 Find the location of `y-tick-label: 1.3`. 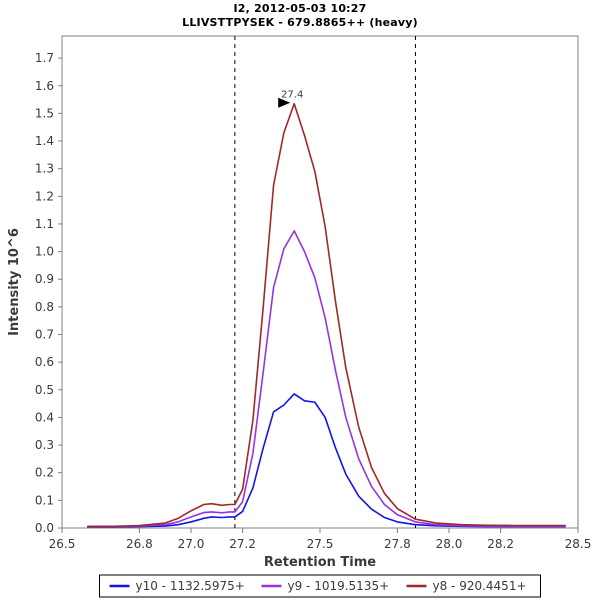

y-tick-label: 1.3 is located at coordinates (44, 169).